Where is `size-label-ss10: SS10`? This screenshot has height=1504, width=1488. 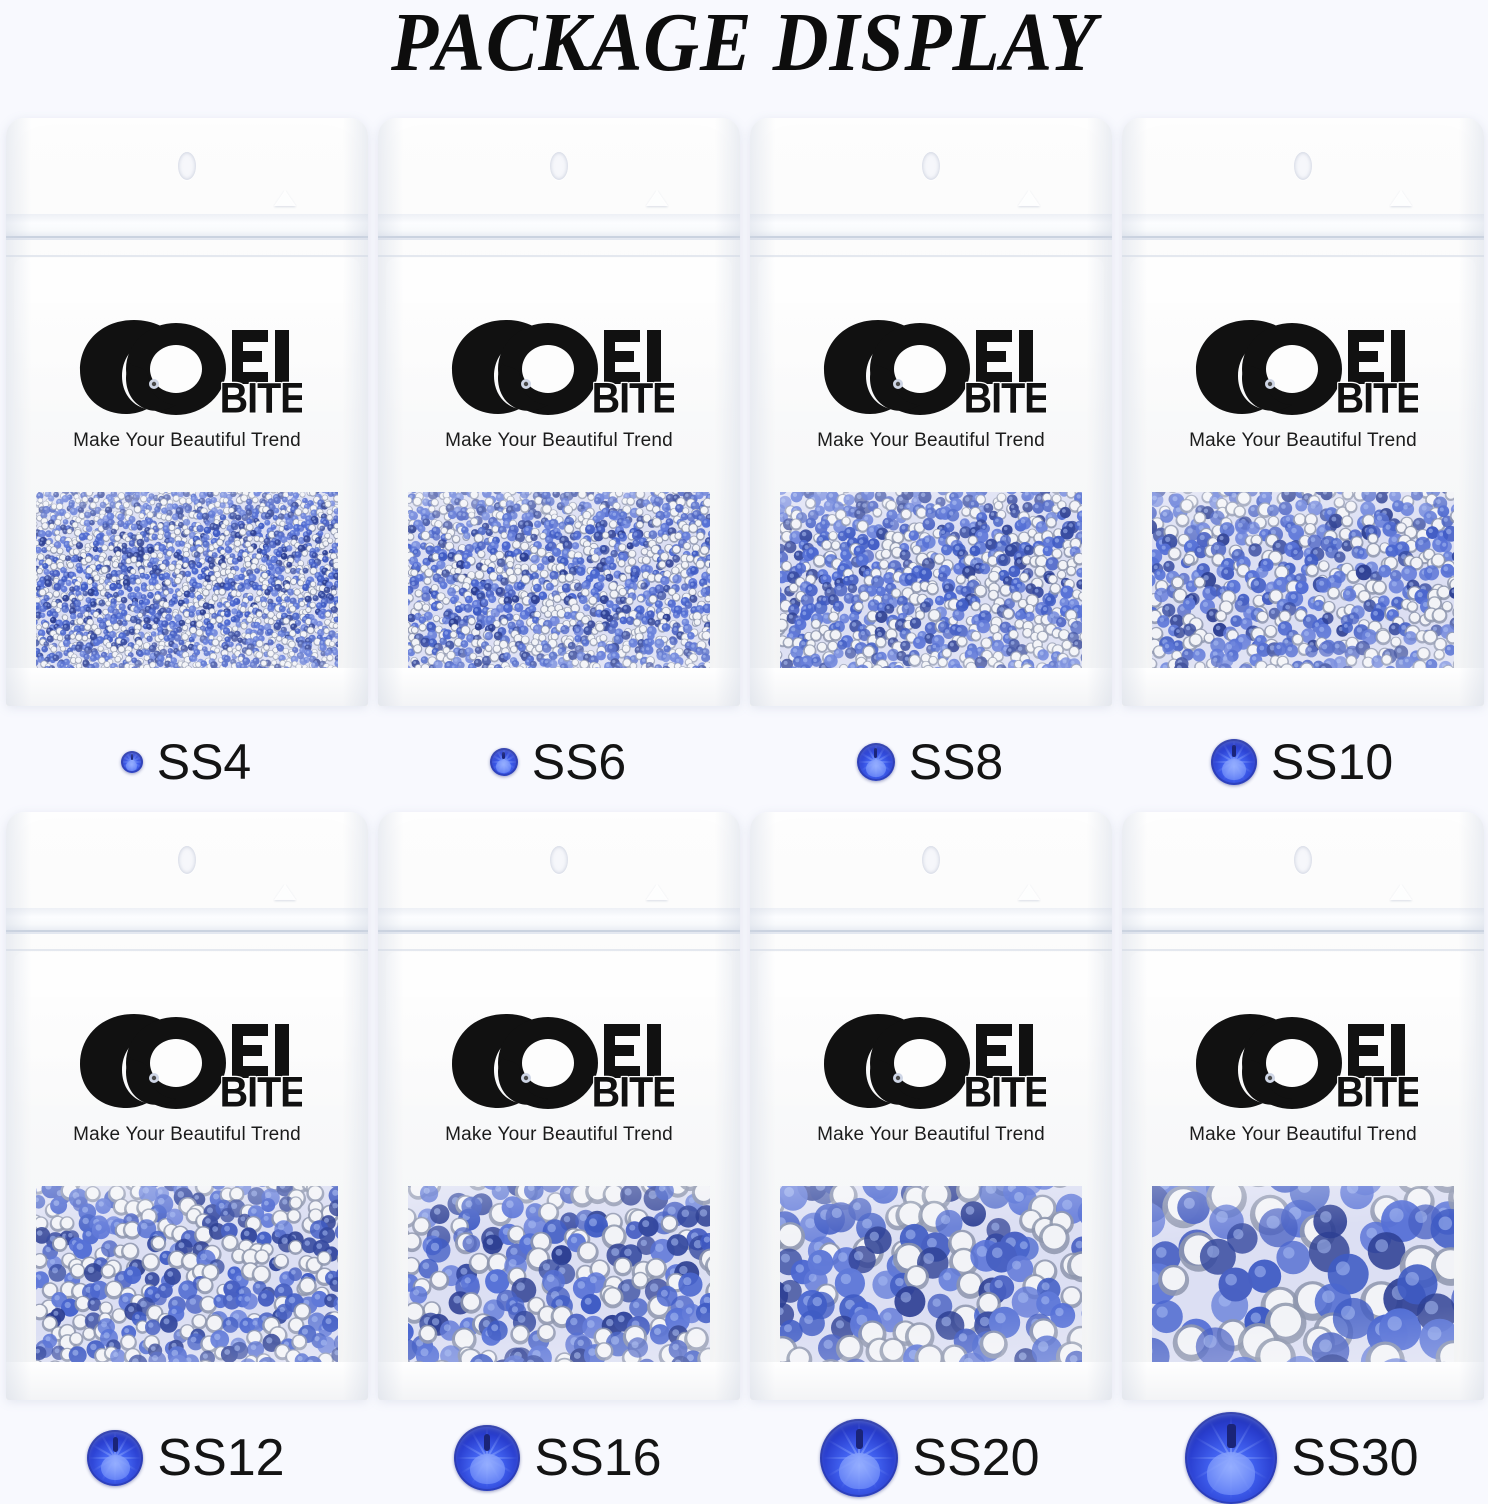 size-label-ss10: SS10 is located at coordinates (1302, 762).